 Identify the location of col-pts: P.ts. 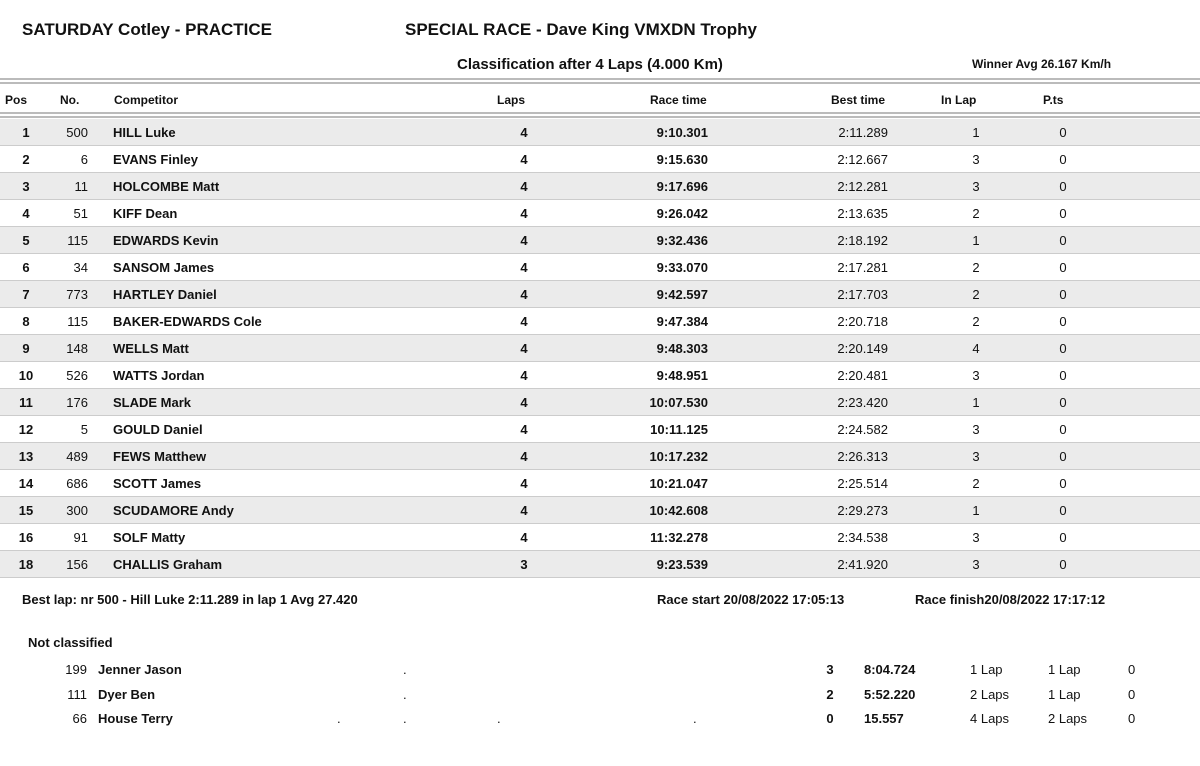
(1053, 100).